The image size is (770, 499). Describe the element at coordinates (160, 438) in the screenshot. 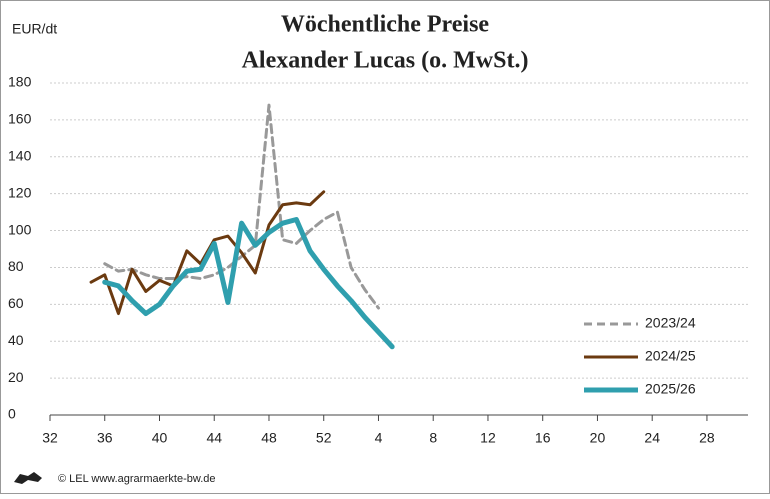

I see `x-tick-label: 40` at that location.